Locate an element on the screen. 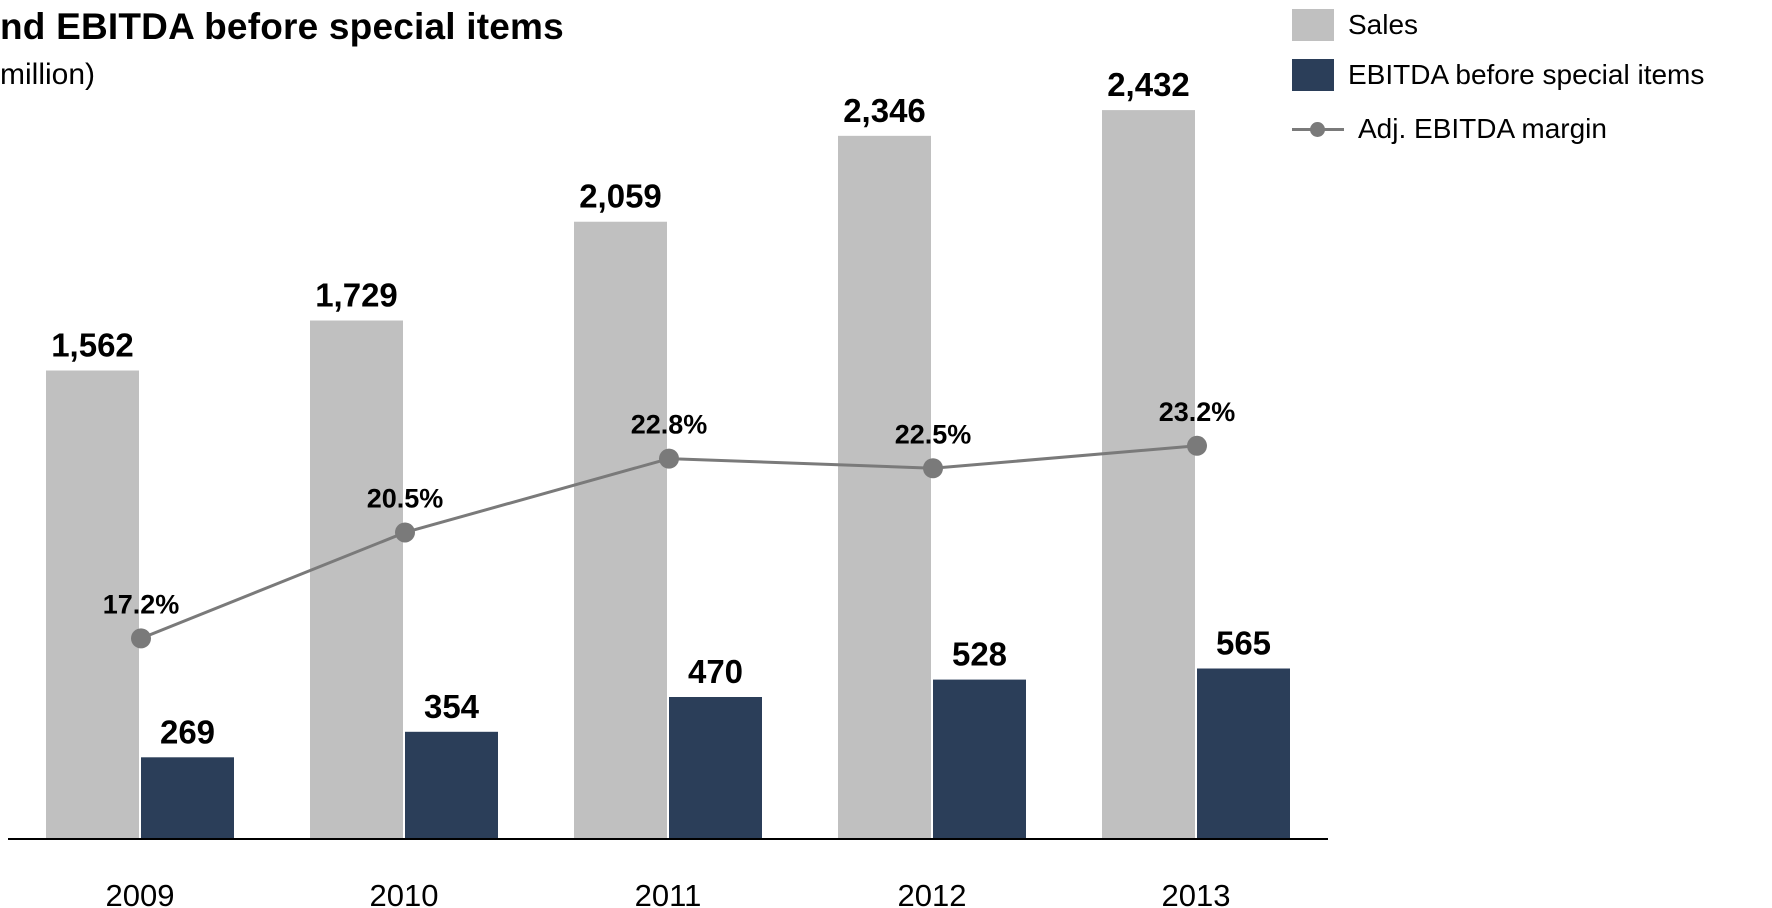 The image size is (1772, 908). legend-item-sales: Sales is located at coordinates (1355, 25).